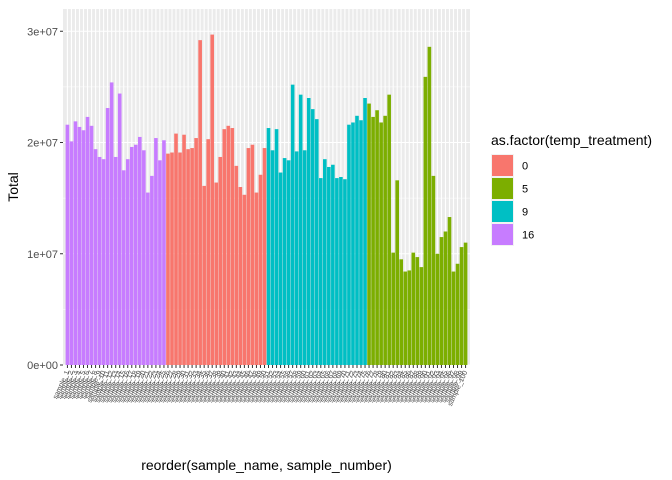 This screenshot has height=480, width=672. I want to click on legend: as.factor(temp_treatment) 0 5 9 16, so click(571, 189).